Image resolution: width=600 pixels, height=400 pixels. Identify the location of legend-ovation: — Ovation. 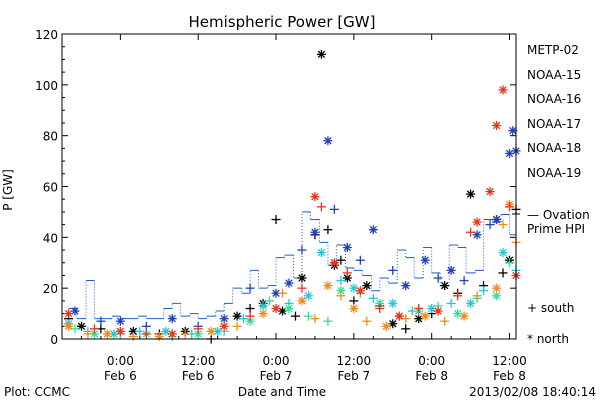
(558, 215).